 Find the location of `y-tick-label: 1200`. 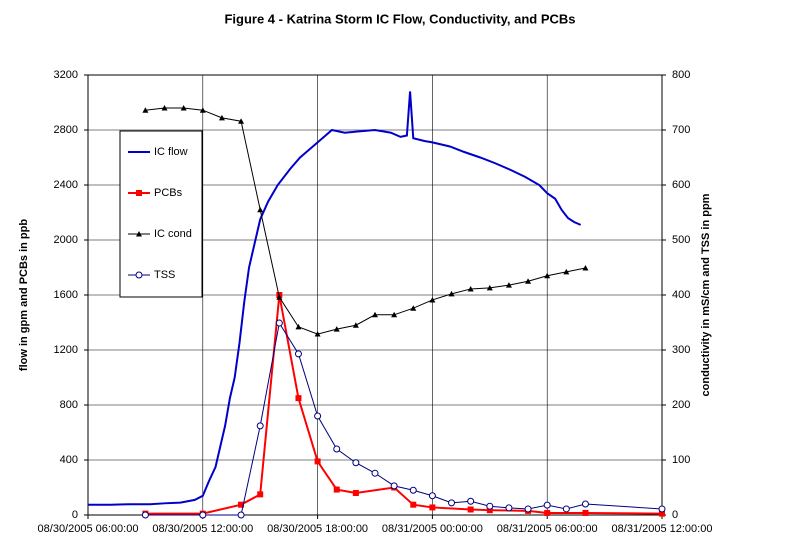

y-tick-label: 1200 is located at coordinates (66, 350).